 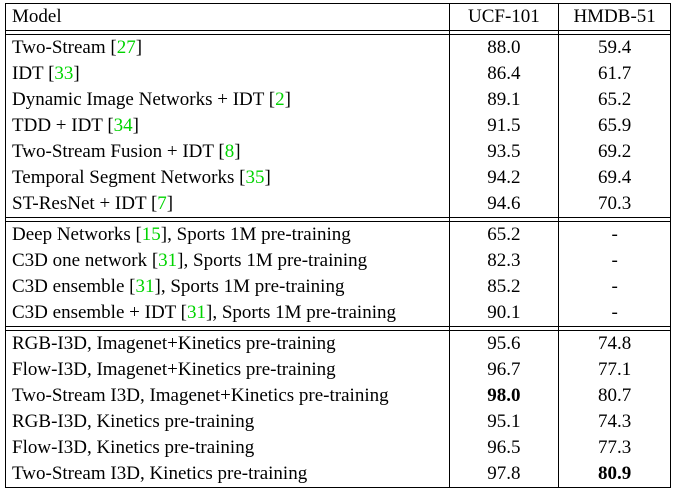 What do you see at coordinates (614, 203) in the screenshot?
I see `hmdb51-value: 70.3` at bounding box center [614, 203].